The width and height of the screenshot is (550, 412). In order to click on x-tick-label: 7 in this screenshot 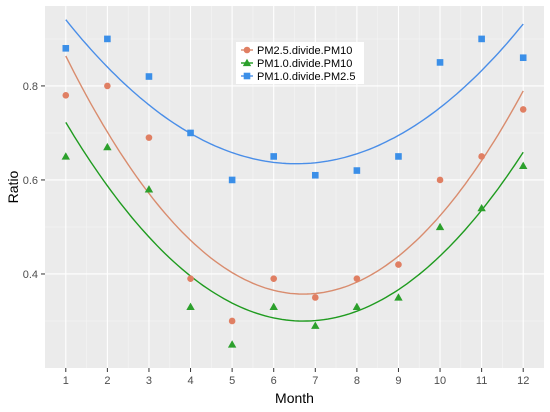, I will do `click(315, 381)`.